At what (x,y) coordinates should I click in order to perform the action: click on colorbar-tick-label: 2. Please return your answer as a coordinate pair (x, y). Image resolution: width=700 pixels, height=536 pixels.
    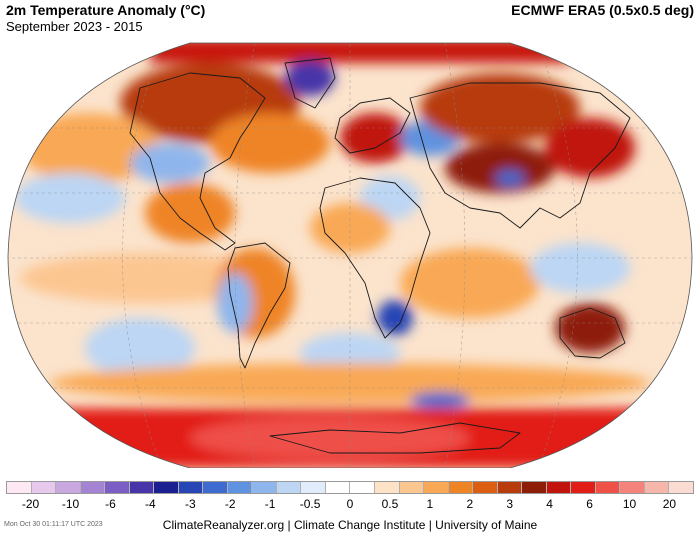
    Looking at the image, I should click on (470, 504).